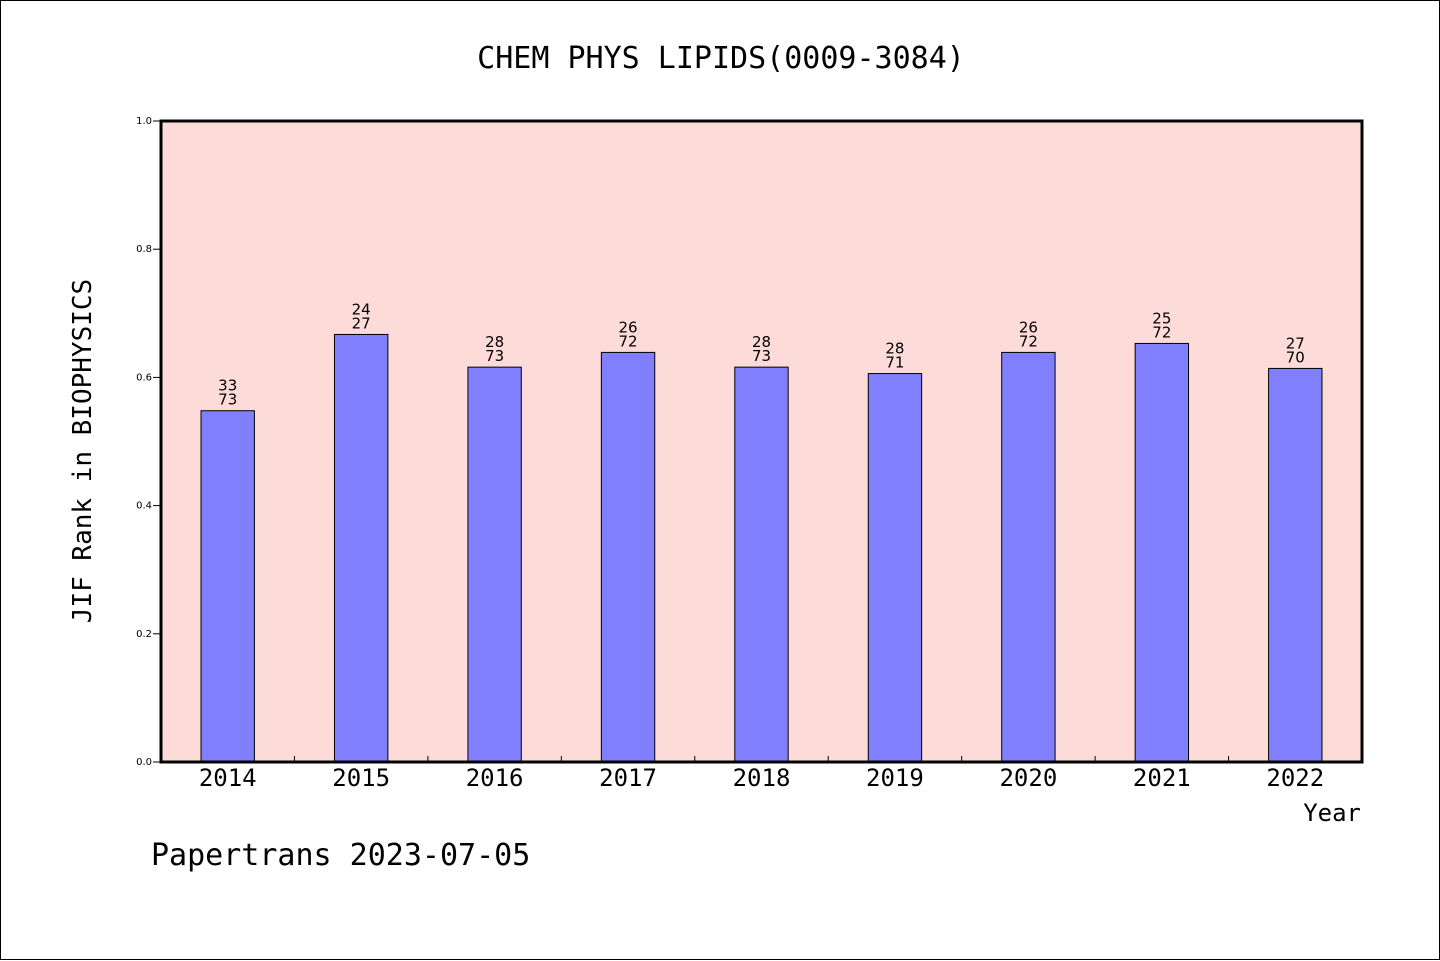 This screenshot has width=1440, height=961. What do you see at coordinates (144, 377) in the screenshot?
I see `y-tick-label-0.6: 0.6` at bounding box center [144, 377].